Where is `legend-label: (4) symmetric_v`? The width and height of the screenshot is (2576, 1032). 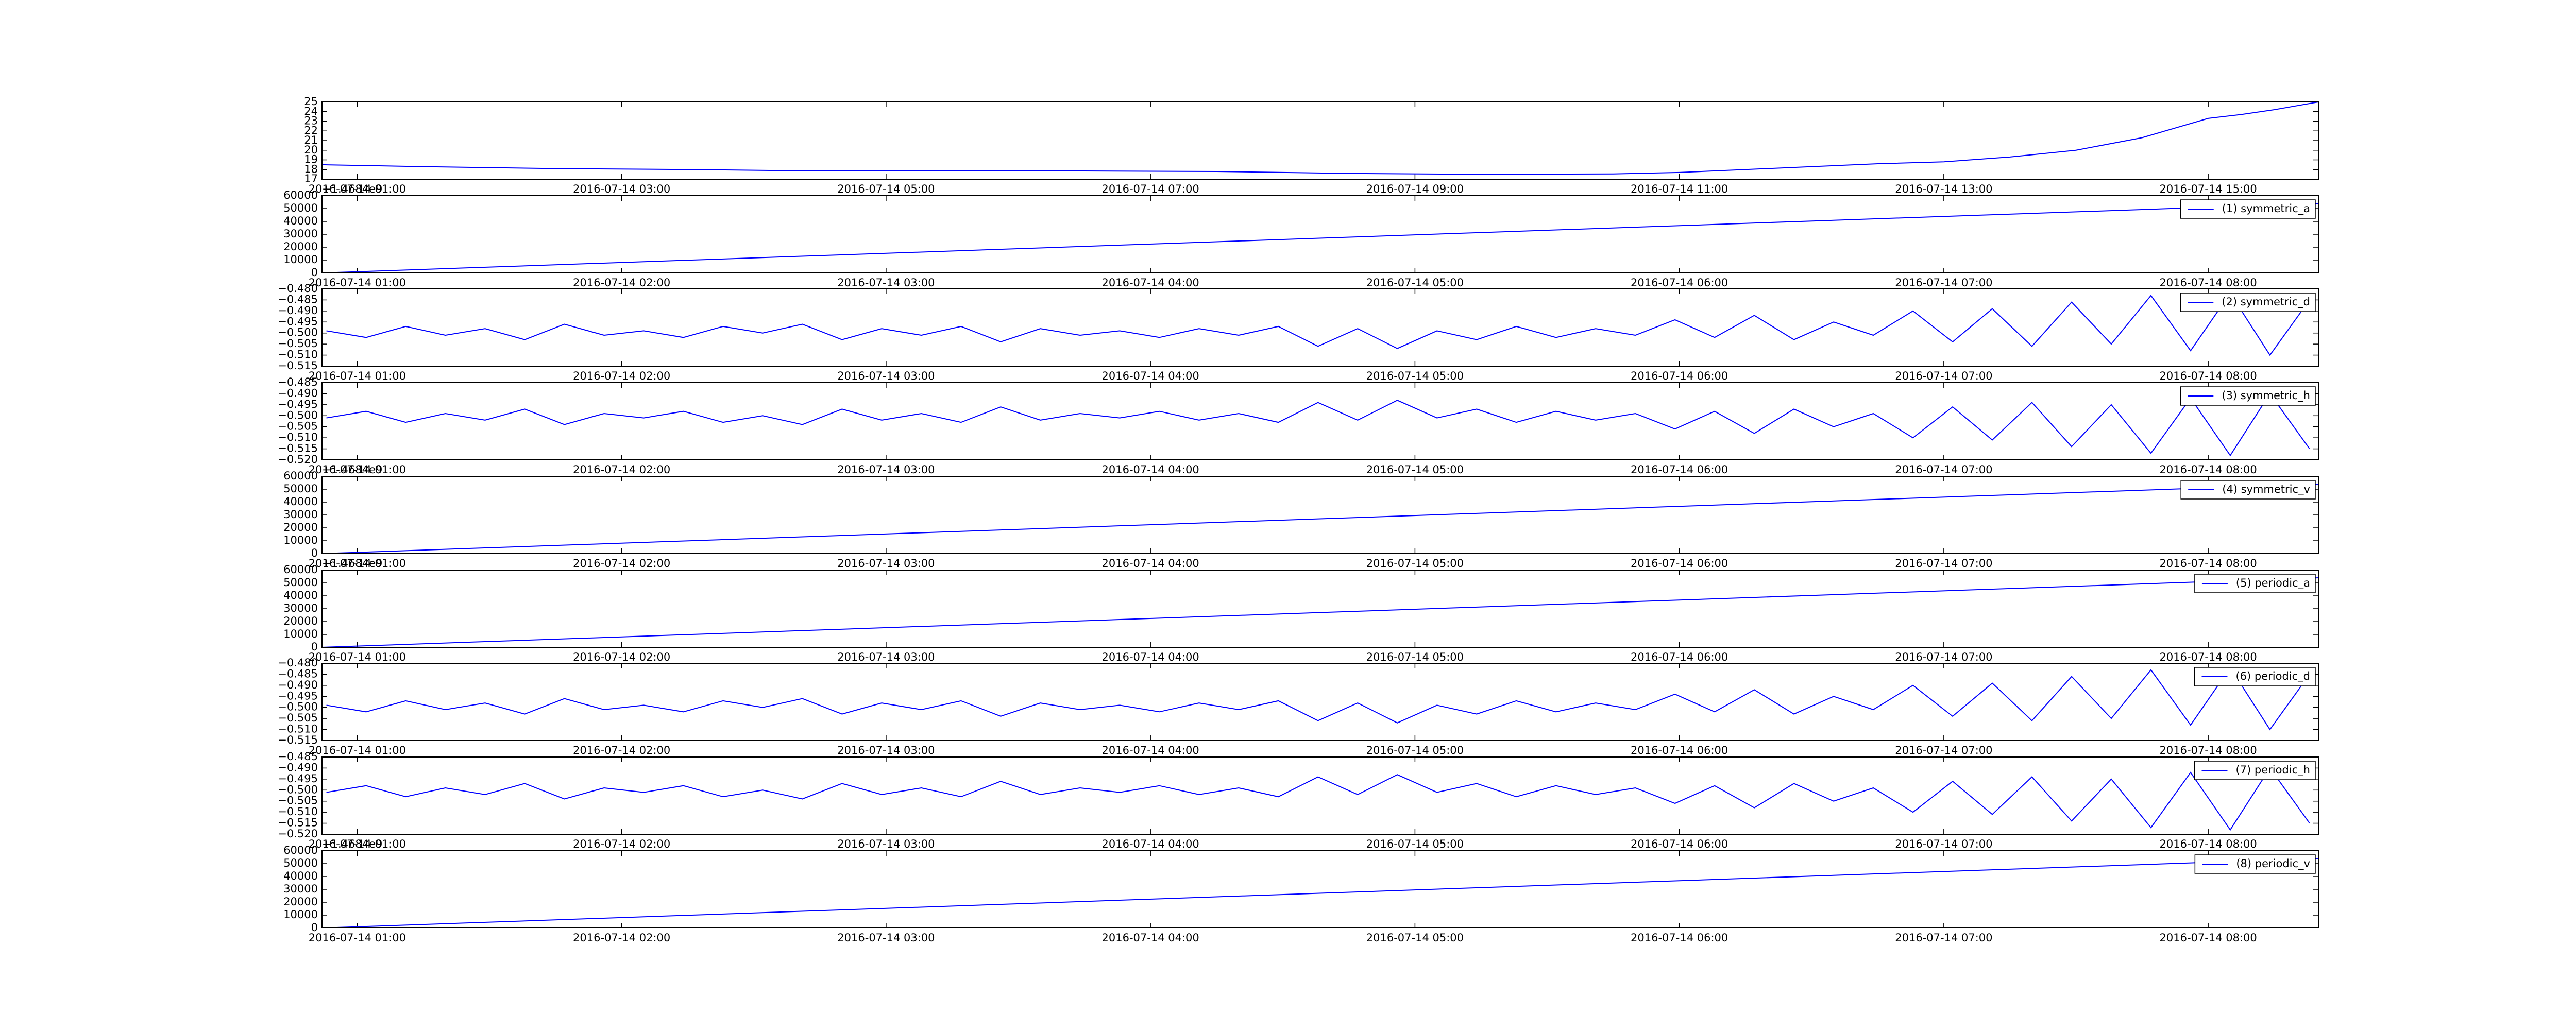
legend-label: (4) symmetric_v is located at coordinates (2266, 489).